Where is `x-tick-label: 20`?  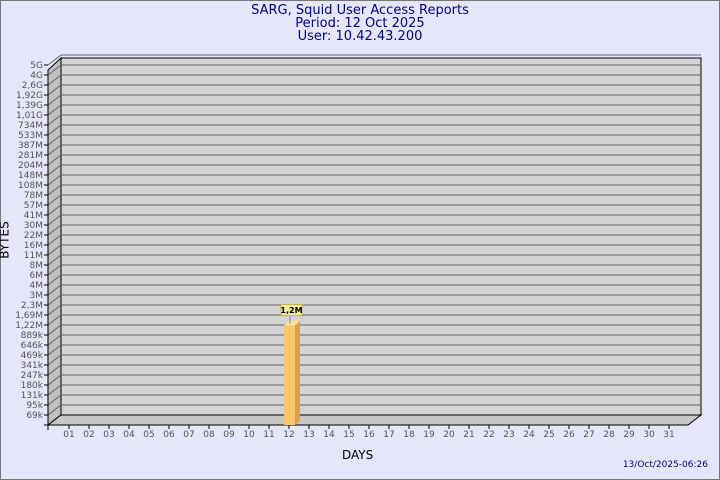
x-tick-label: 20 is located at coordinates (449, 435).